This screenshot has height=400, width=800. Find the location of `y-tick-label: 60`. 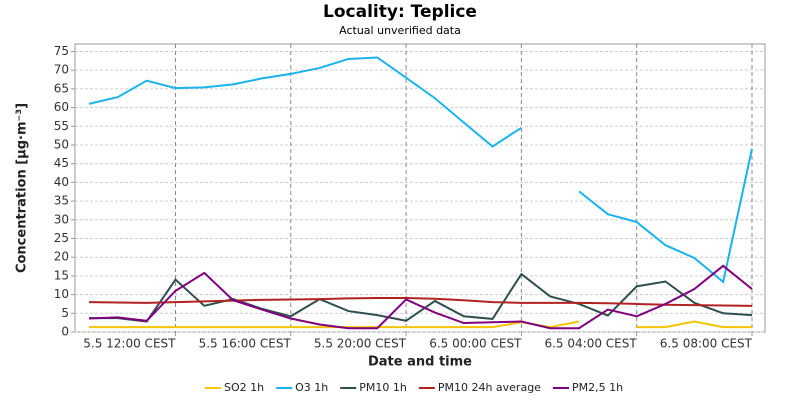

y-tick-label: 60 is located at coordinates (61, 107).